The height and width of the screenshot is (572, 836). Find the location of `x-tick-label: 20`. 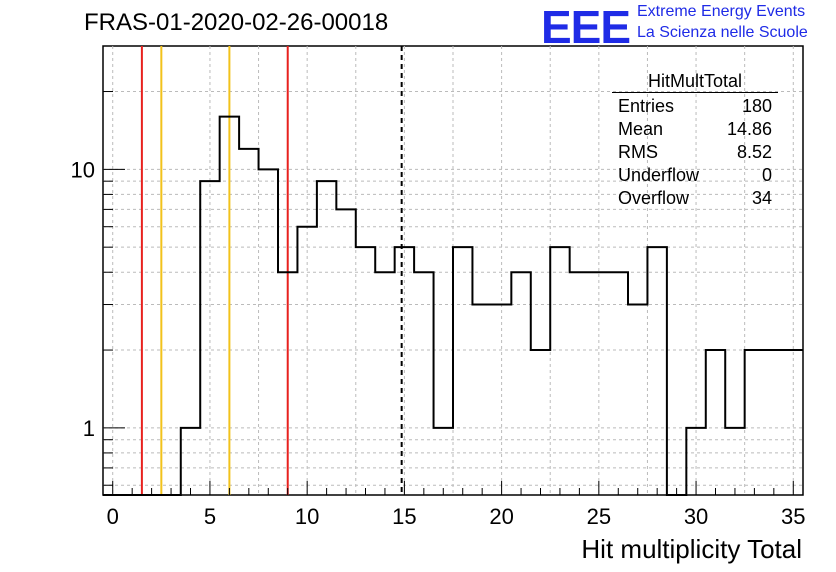

x-tick-label: 20 is located at coordinates (501, 516).